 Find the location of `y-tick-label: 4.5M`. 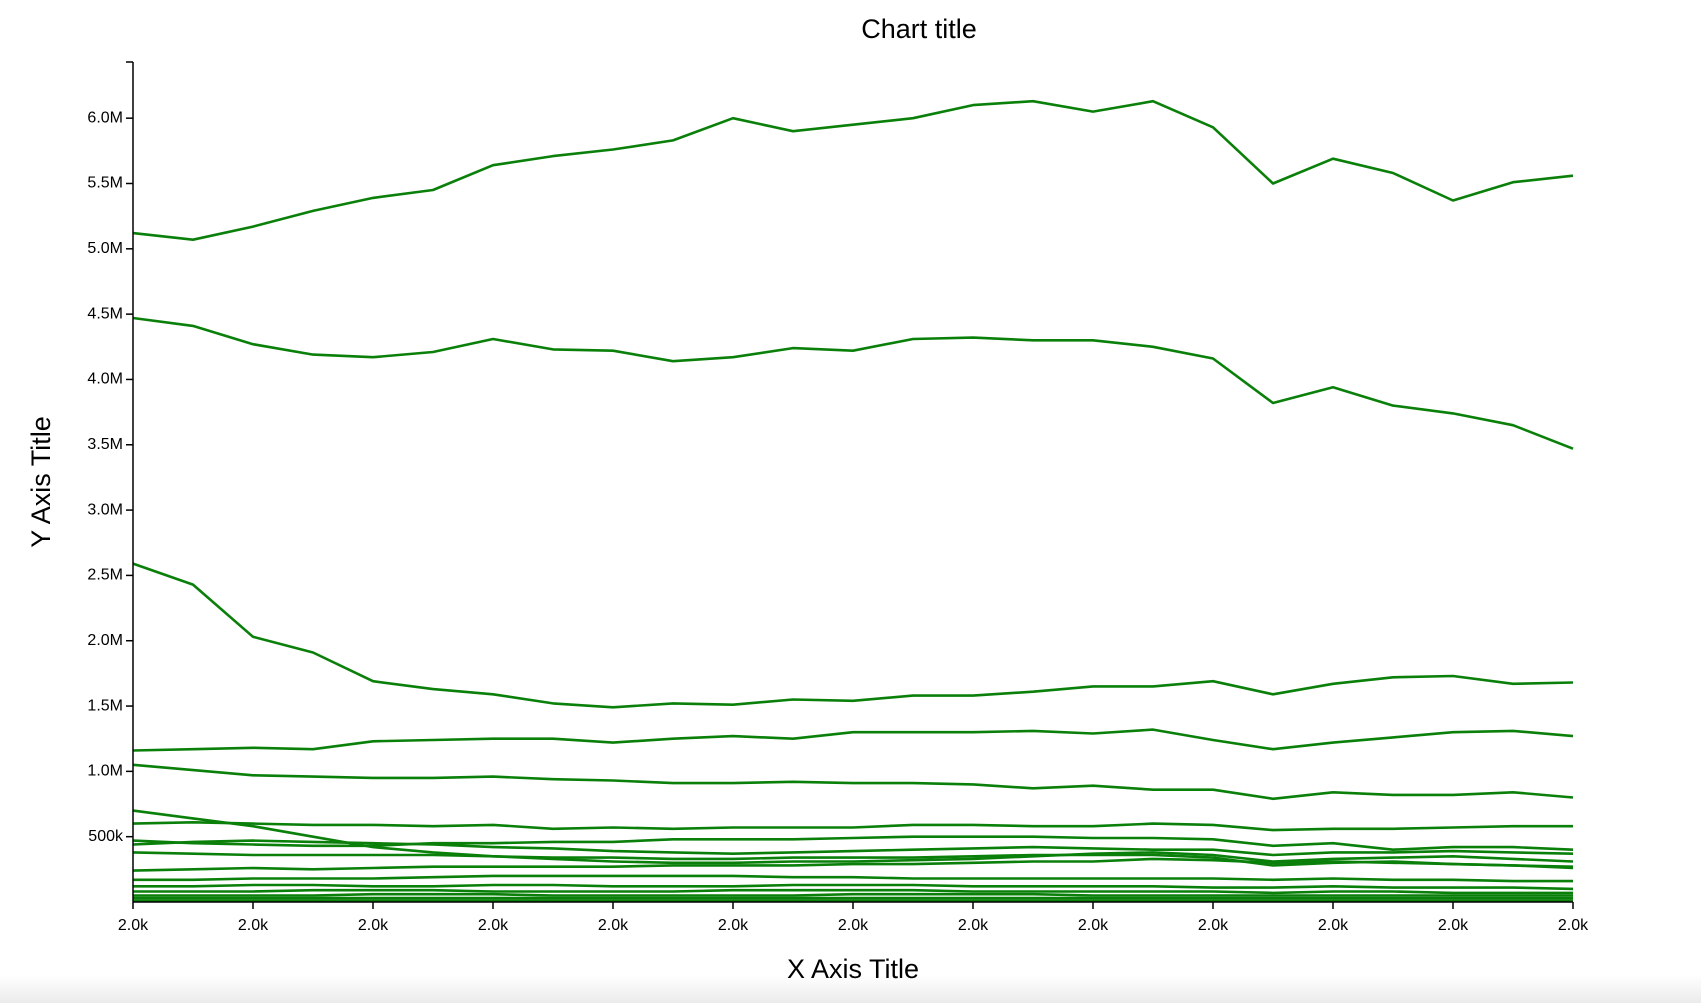

y-tick-label: 4.5M is located at coordinates (105, 313).